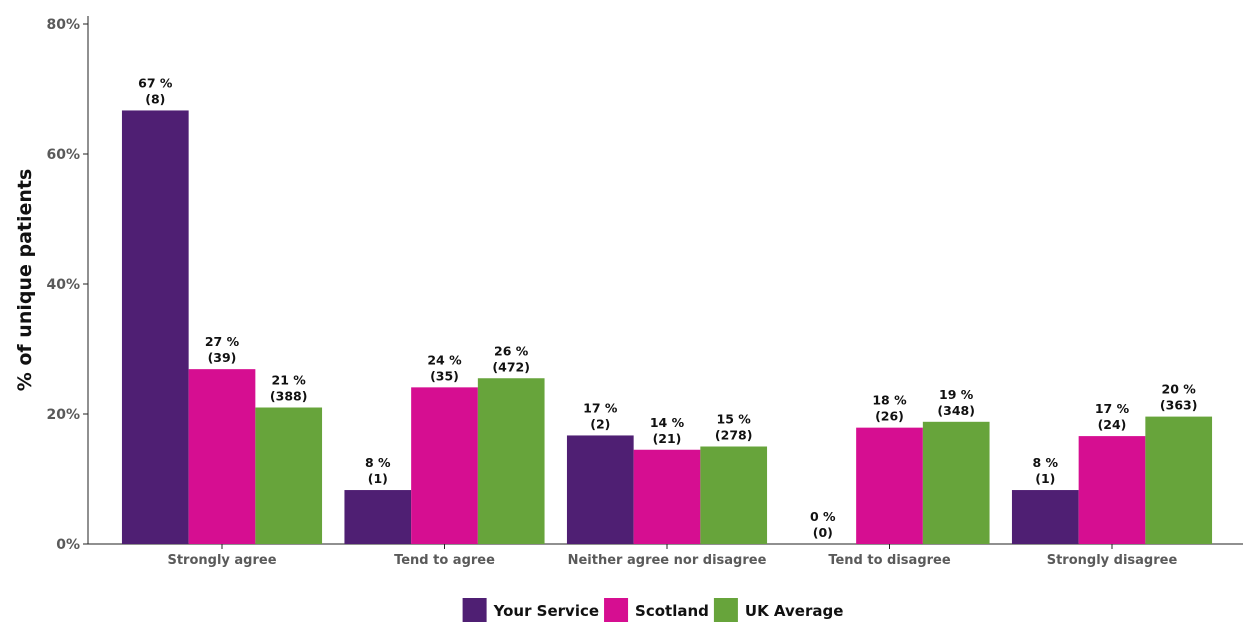  What do you see at coordinates (25, 280) in the screenshot?
I see `y-axis-title: % of unique patients` at bounding box center [25, 280].